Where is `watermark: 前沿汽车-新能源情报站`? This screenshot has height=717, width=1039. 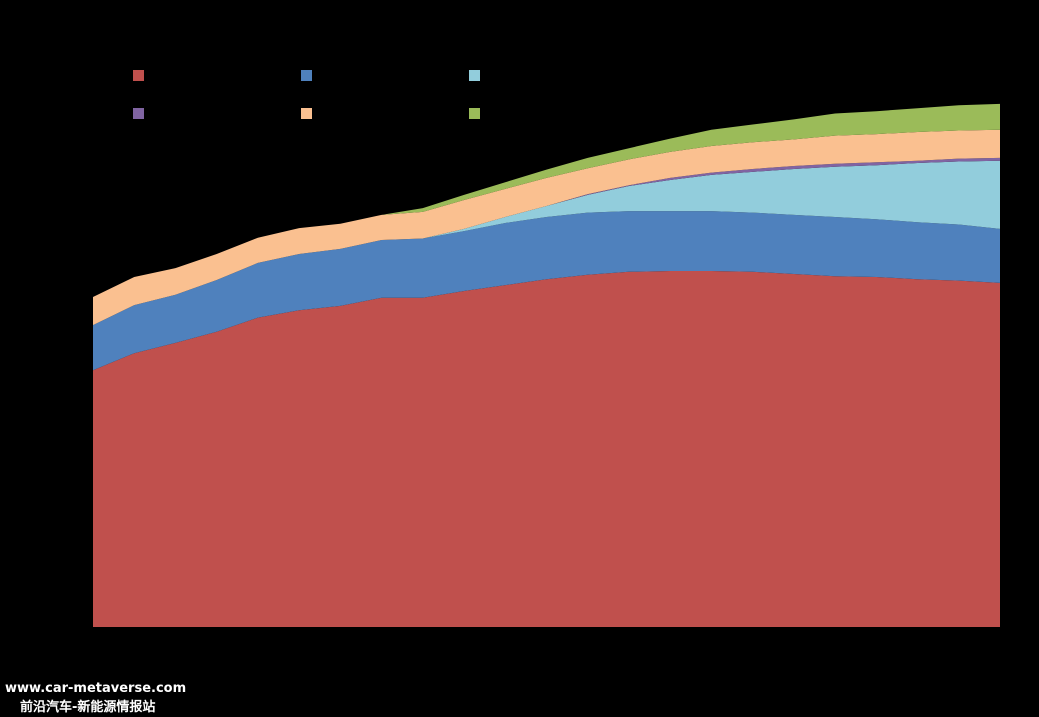 watermark: 前沿汽车-新能源情报站 is located at coordinates (87, 707).